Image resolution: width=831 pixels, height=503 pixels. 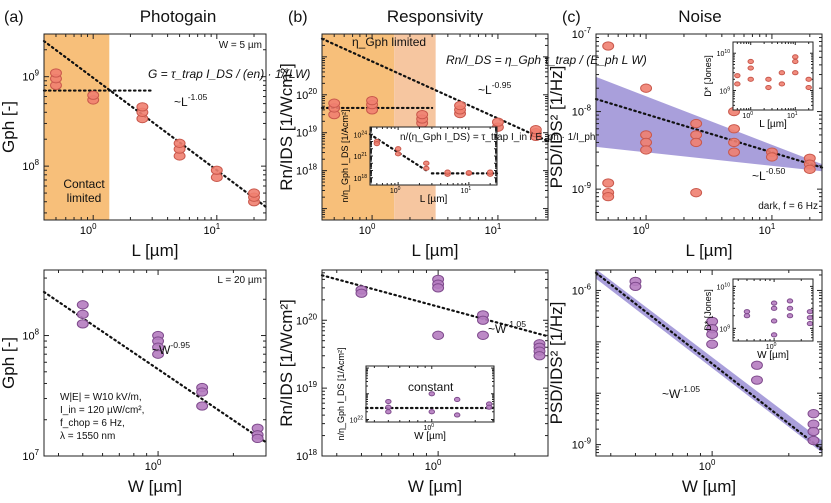 What do you see at coordinates (171, 348) in the screenshot?
I see `fit-slope-label: ~W-0.95` at bounding box center [171, 348].